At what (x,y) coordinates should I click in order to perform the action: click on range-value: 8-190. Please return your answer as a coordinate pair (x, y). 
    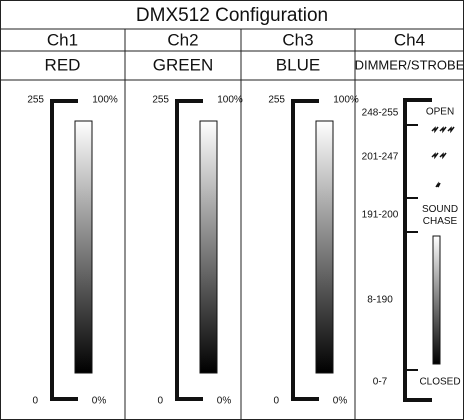
    Looking at the image, I should click on (380, 300).